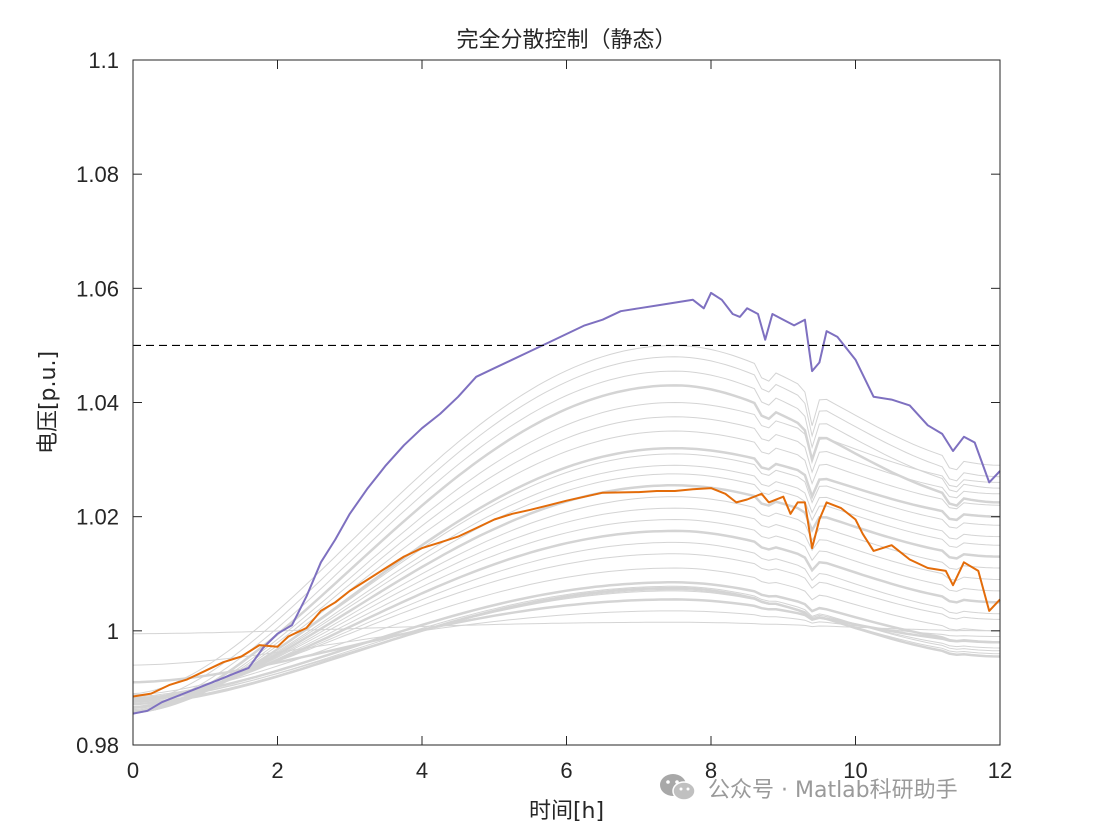  Describe the element at coordinates (566, 811) in the screenshot. I see `x-axis-label: 时间[h]` at that location.